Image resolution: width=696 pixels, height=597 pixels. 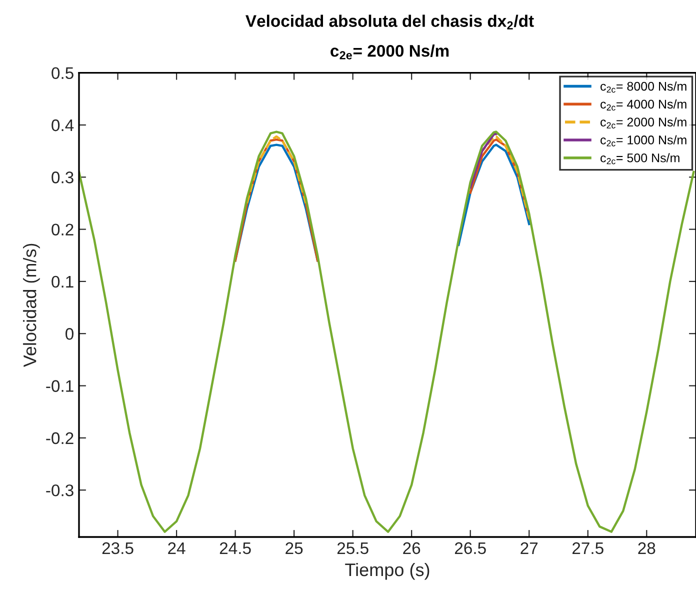 What do you see at coordinates (60, 386) in the screenshot?
I see `y-tick-label: -0.1` at bounding box center [60, 386].